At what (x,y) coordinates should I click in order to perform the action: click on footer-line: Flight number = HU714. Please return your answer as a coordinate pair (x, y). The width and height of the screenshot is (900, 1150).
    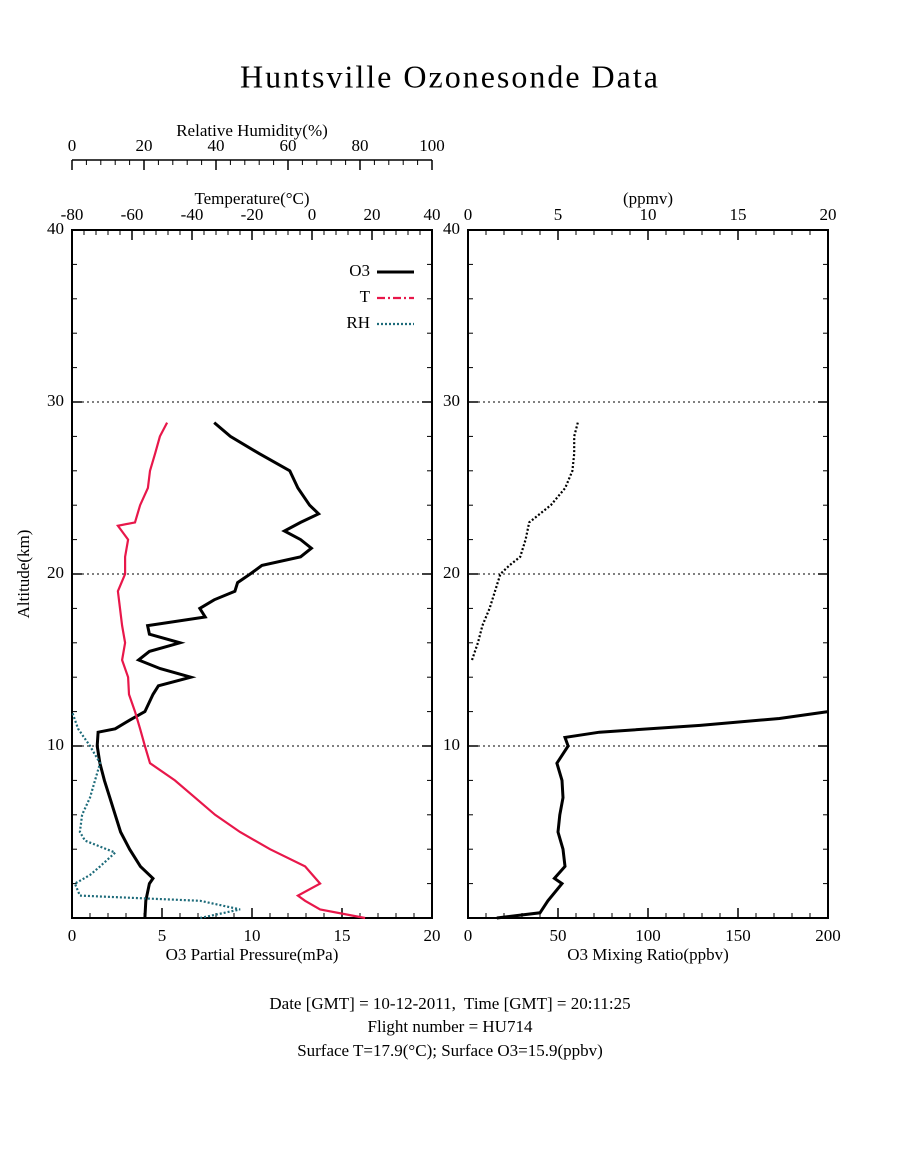
    Looking at the image, I should click on (450, 1026).